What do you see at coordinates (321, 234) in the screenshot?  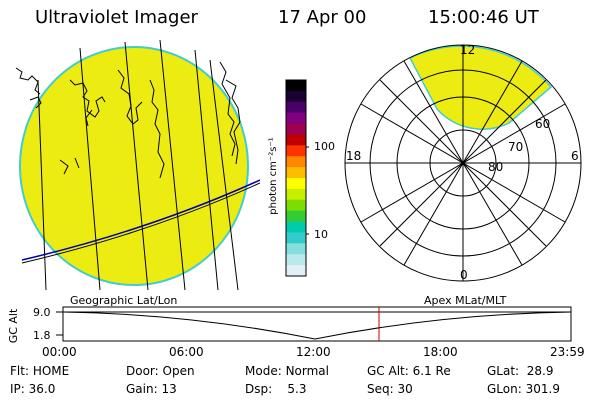 I see `colorbar-tick-10: 10` at bounding box center [321, 234].